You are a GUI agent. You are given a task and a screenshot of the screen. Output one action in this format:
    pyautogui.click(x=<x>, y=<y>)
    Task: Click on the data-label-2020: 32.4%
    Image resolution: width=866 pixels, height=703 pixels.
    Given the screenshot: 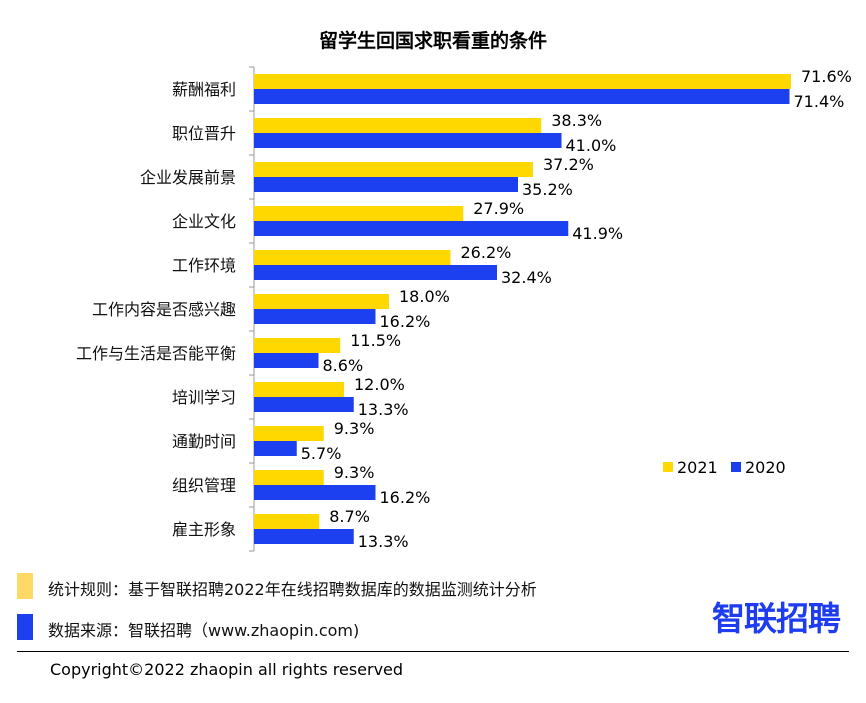 What is the action you would take?
    pyautogui.click(x=526, y=277)
    